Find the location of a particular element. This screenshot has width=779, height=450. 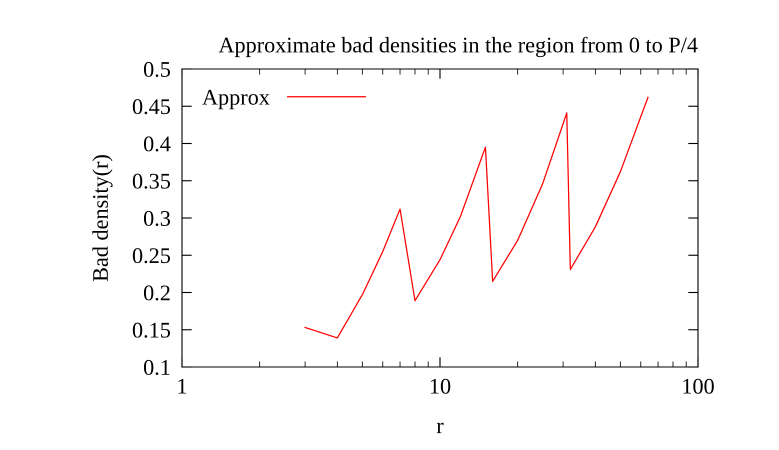

y-tick-label: 0.4 is located at coordinates (157, 144).